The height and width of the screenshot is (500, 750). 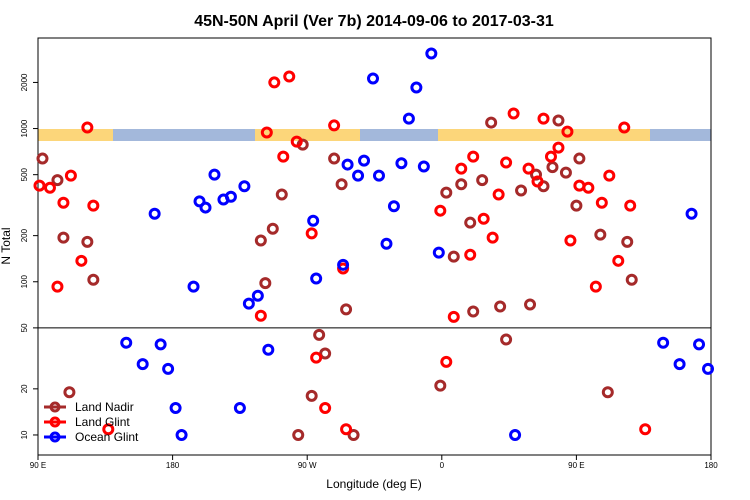 What do you see at coordinates (373, 484) in the screenshot?
I see `x-axis-label: Longitude (deg E)` at bounding box center [373, 484].